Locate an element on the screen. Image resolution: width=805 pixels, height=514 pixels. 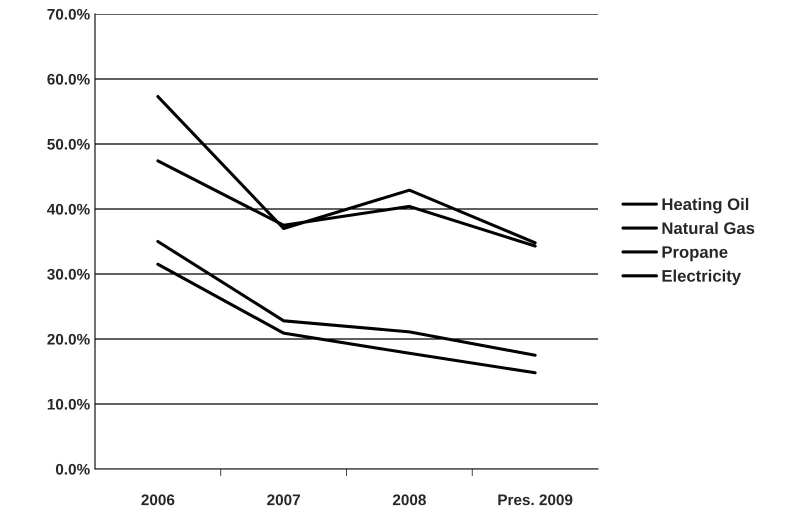
y-tick-label: 20.0% is located at coordinates (68, 339).